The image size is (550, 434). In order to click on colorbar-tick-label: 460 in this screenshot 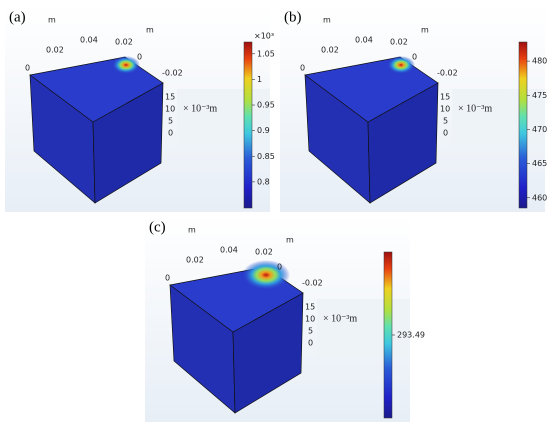, I will do `click(539, 197)`.